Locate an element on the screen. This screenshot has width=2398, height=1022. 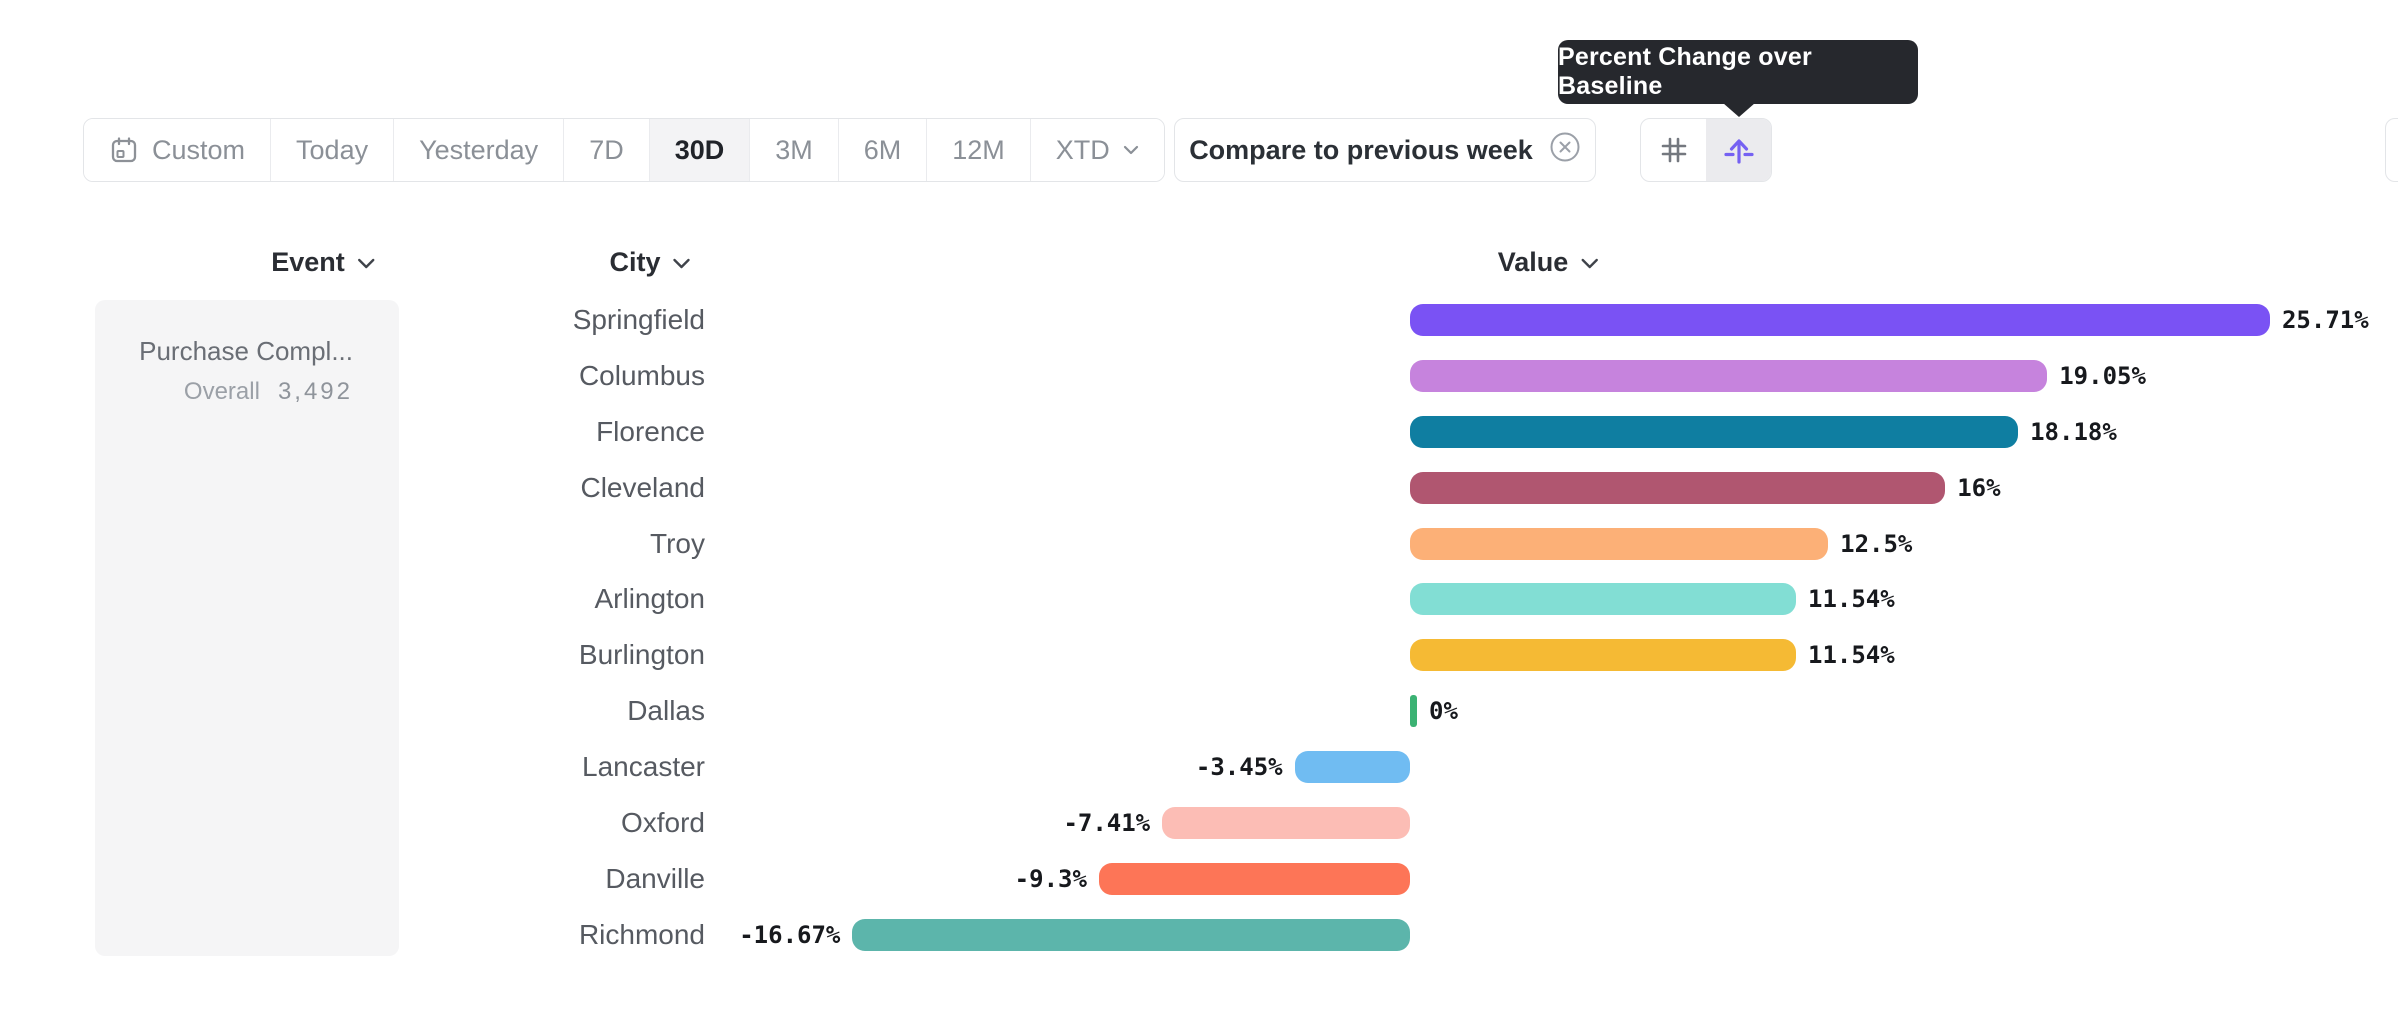
tooltip-percent-change: Percent Change over Baseline is located at coordinates (1738, 72).